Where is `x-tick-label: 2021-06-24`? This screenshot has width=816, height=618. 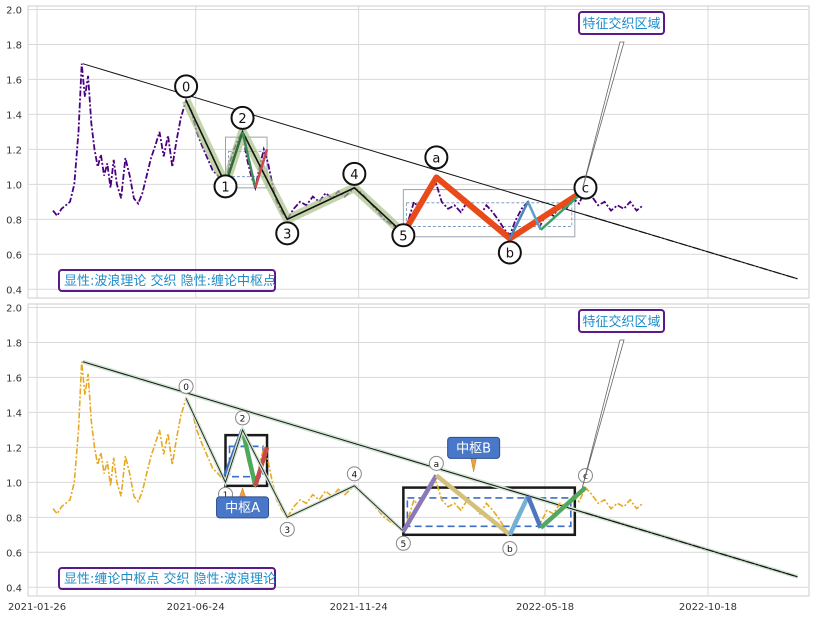 x-tick-label: 2021-06-24 is located at coordinates (196, 607).